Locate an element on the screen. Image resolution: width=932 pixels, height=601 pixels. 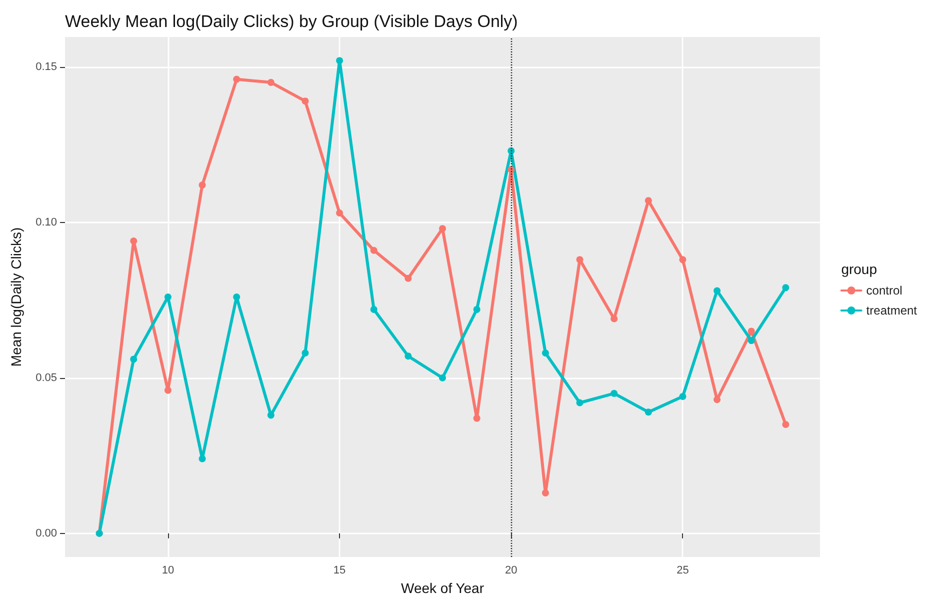
x-axis-title: Week of Year is located at coordinates (442, 588).